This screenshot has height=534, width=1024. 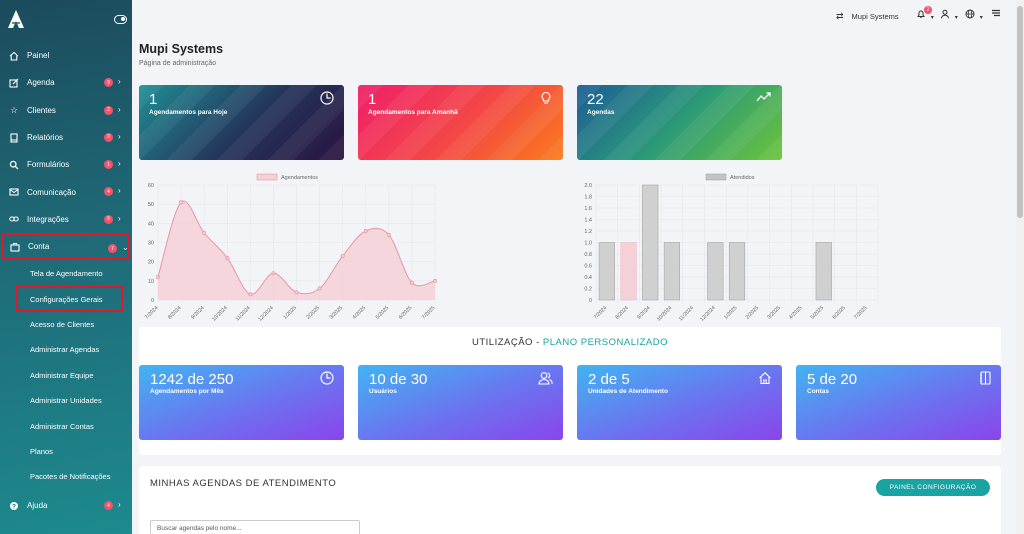 What do you see at coordinates (742, 178) in the screenshot?
I see `legend-label: Atendidos` at bounding box center [742, 178].